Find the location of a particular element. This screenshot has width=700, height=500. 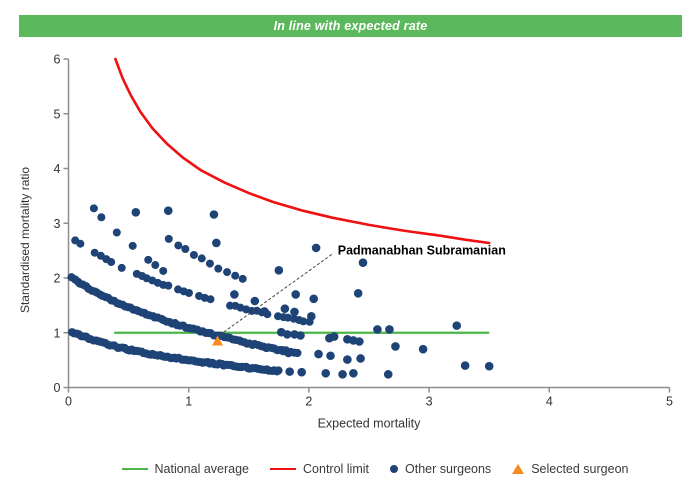

y-tick-label: 3 is located at coordinates (57, 224).